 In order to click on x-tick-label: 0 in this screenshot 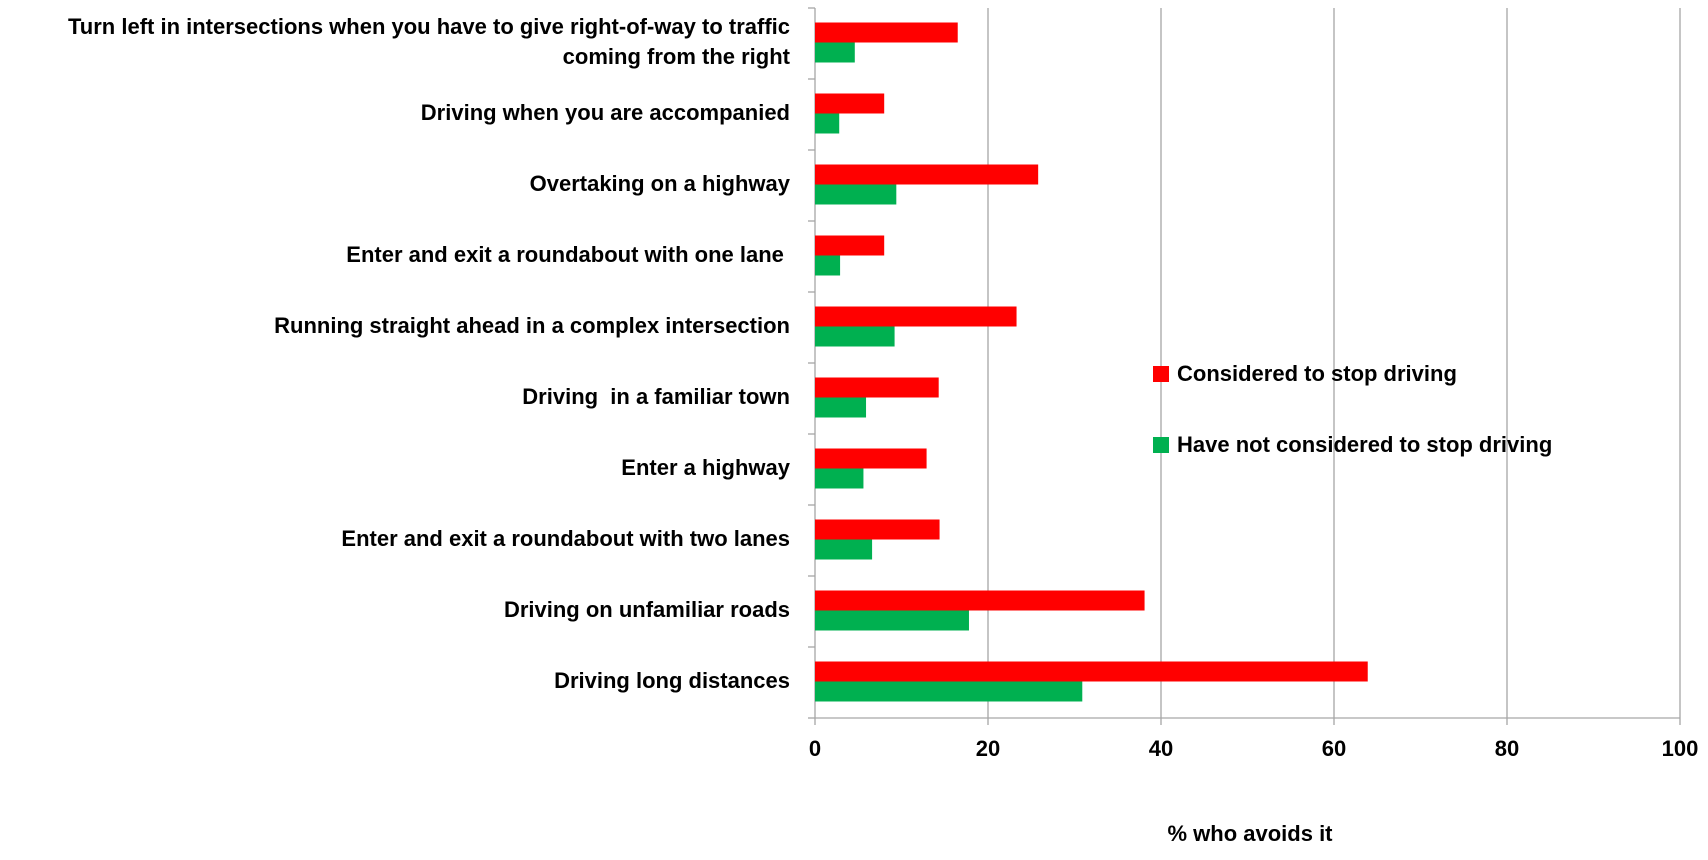, I will do `click(815, 748)`.